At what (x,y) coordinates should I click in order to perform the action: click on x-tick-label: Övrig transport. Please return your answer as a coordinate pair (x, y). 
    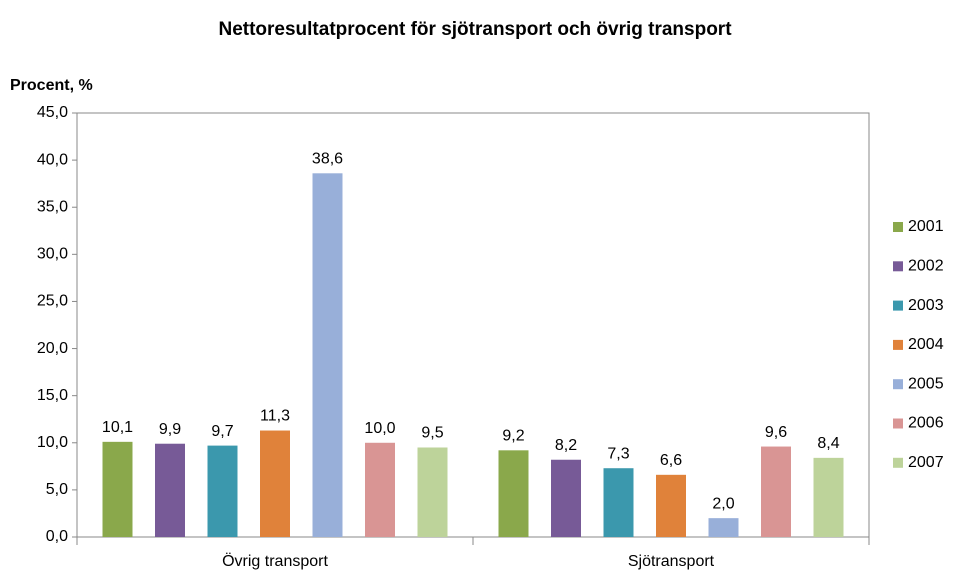
    Looking at the image, I should click on (275, 561).